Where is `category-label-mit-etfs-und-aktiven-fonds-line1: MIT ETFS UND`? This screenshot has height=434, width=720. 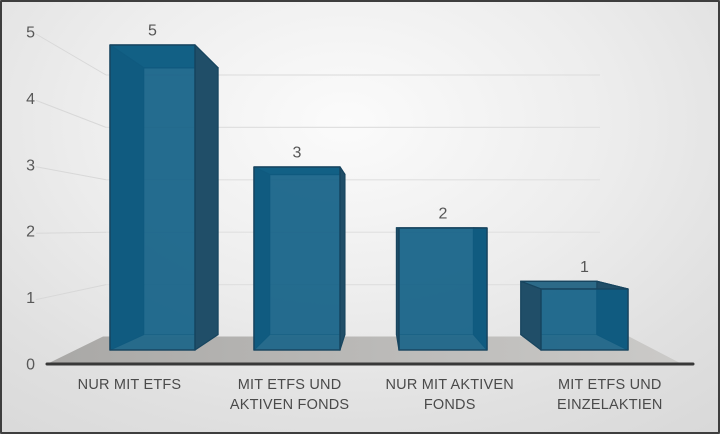 category-label-mit-etfs-und-aktiven-fonds-line1: MIT ETFS UND is located at coordinates (290, 385).